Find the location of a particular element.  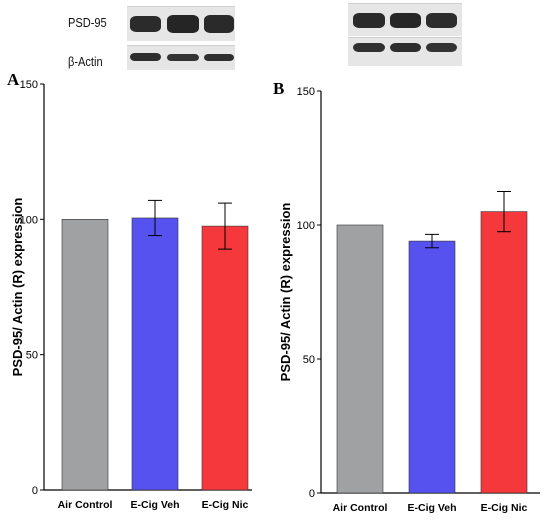

y-tick-label-b-0: 0 is located at coordinates (312, 494).